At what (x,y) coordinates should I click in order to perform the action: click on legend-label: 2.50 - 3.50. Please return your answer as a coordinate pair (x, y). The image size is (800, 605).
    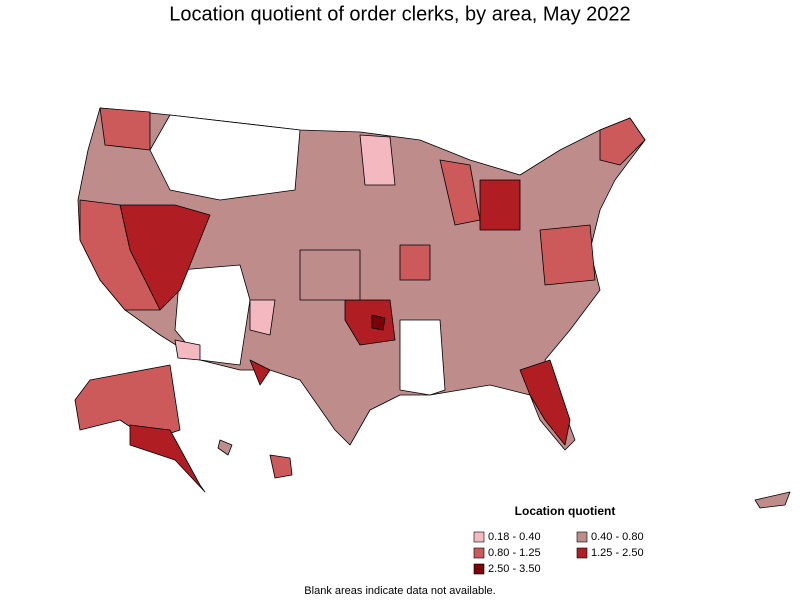
    Looking at the image, I should click on (514, 569).